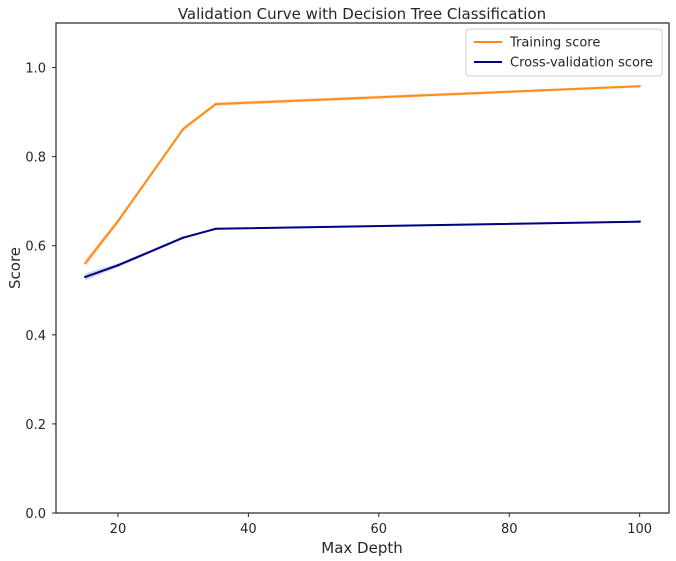 This screenshot has height=561, width=676. What do you see at coordinates (509, 529) in the screenshot?
I see `x-tick-label: 80` at bounding box center [509, 529].